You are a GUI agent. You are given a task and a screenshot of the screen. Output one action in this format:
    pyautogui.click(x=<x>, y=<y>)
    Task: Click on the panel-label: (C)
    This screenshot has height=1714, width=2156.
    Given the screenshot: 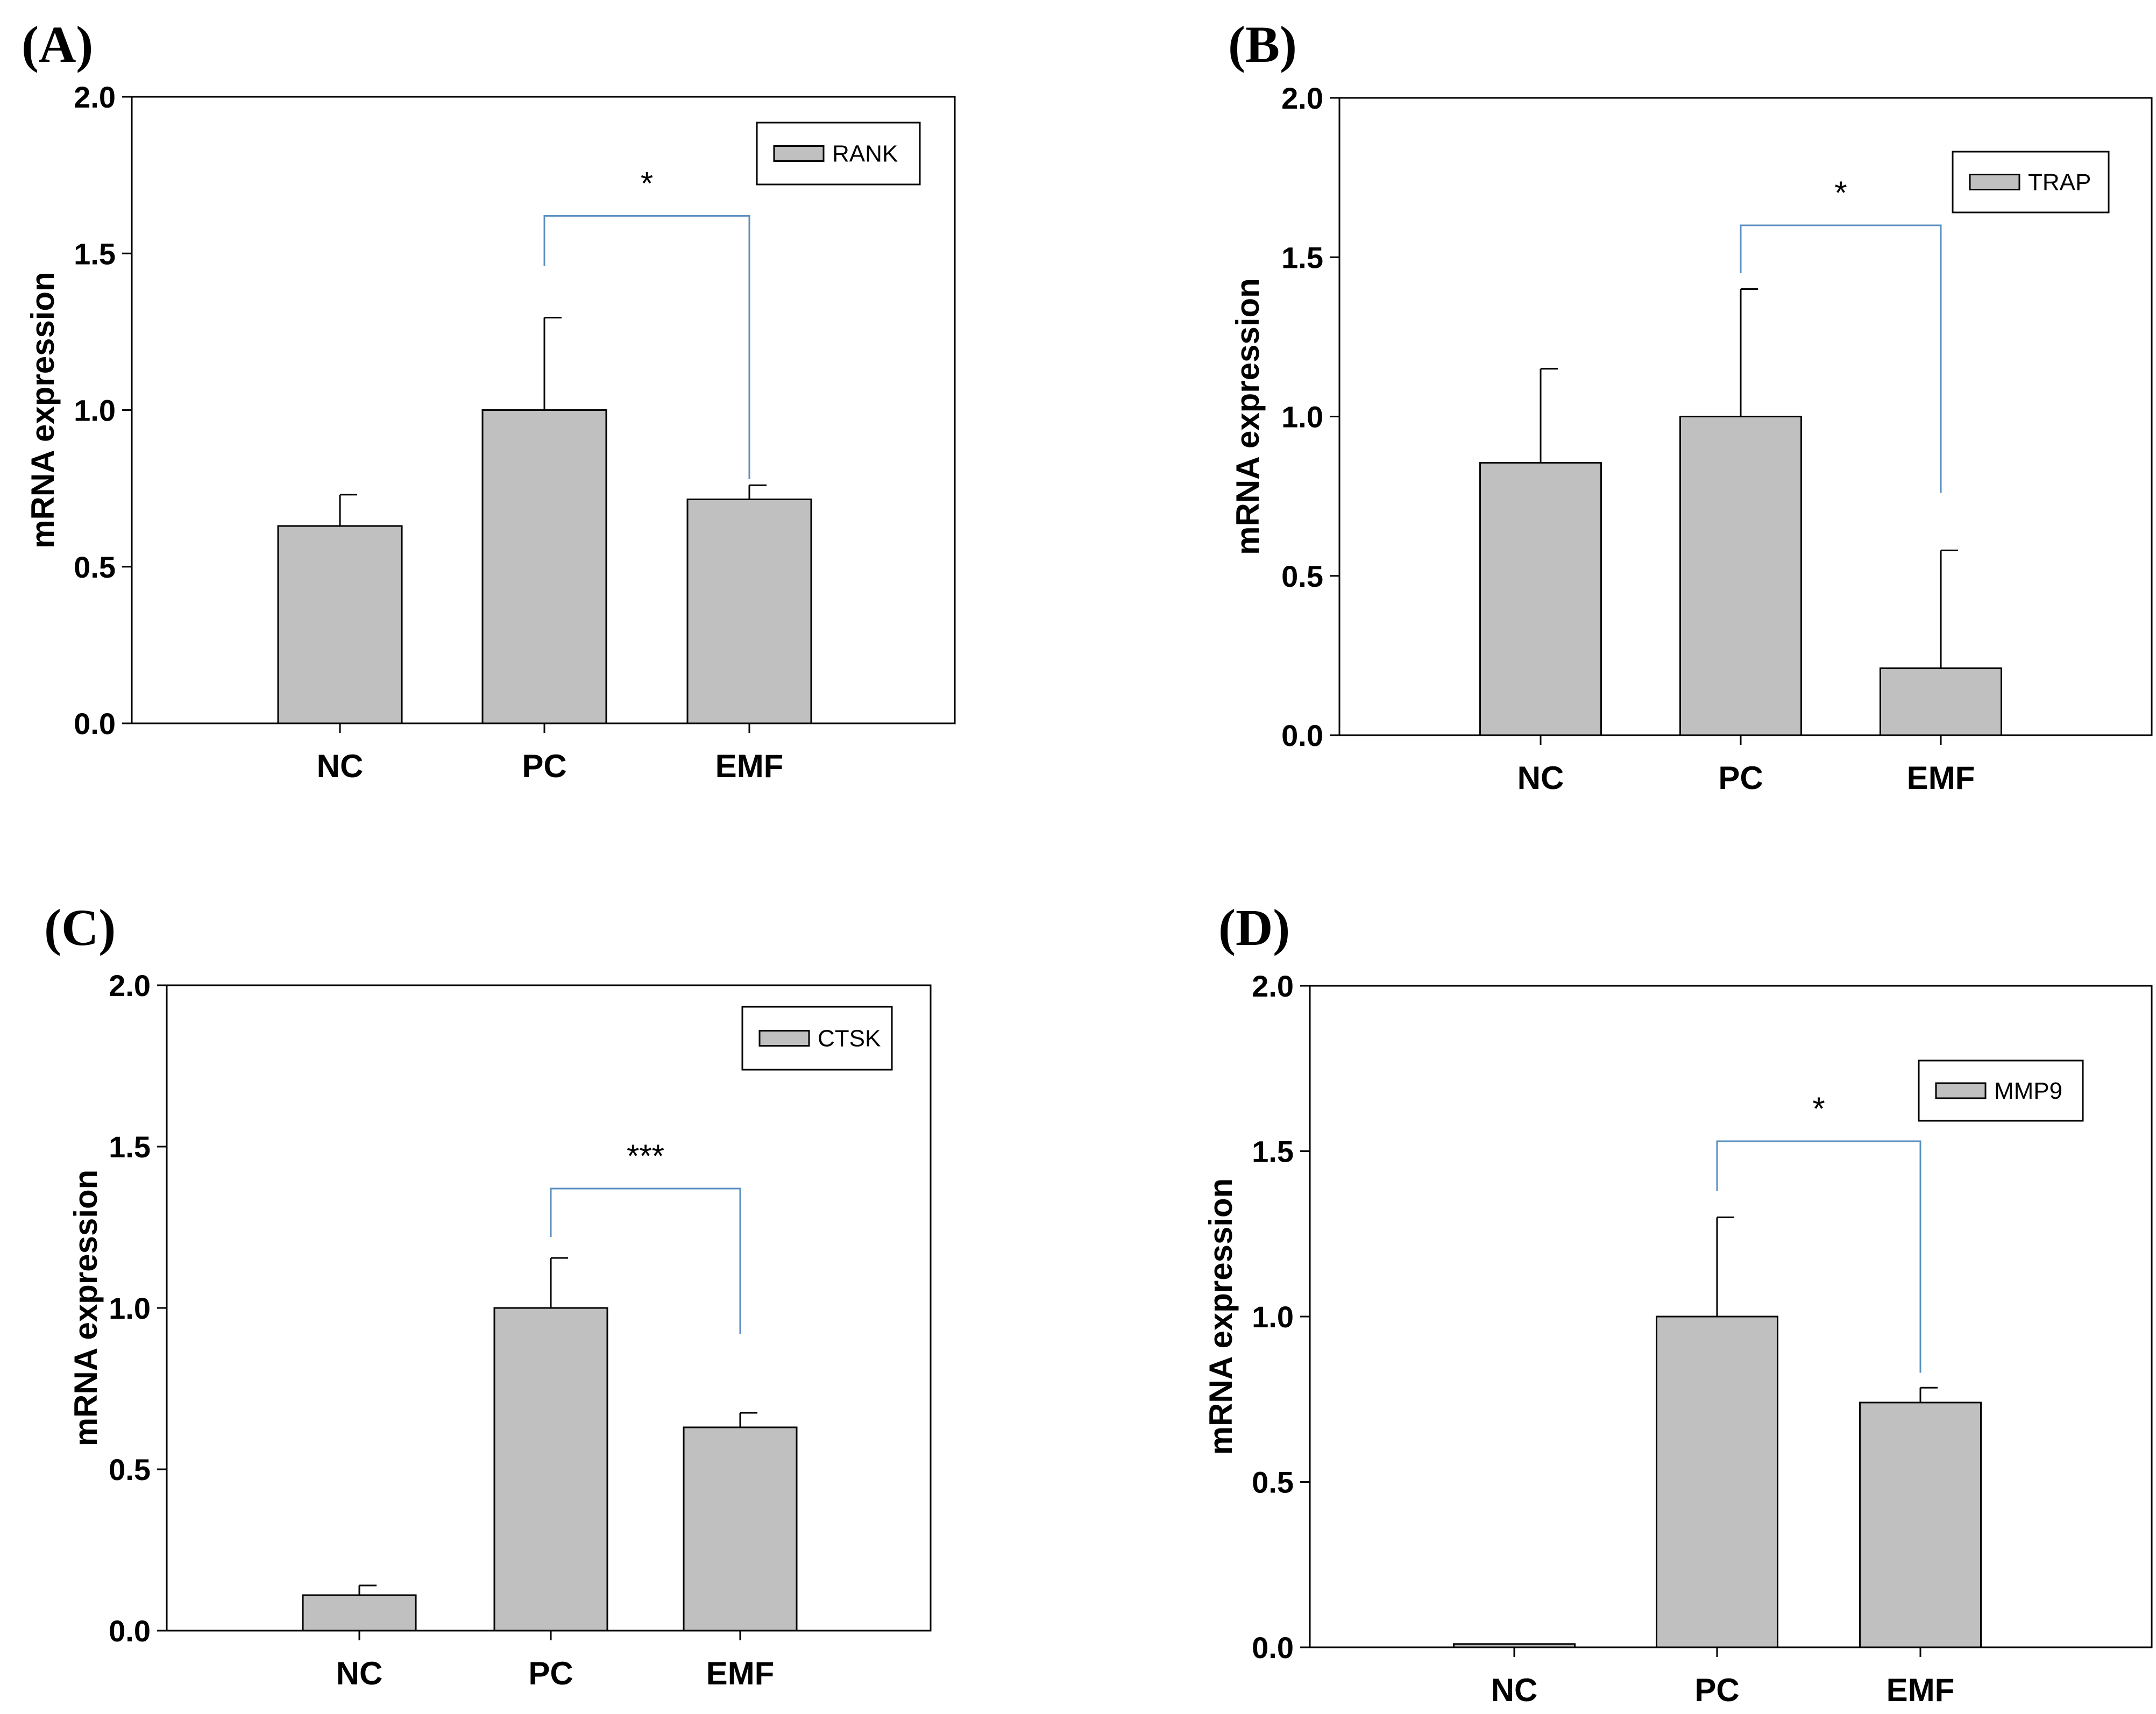 What is the action you would take?
    pyautogui.click(x=80, y=927)
    